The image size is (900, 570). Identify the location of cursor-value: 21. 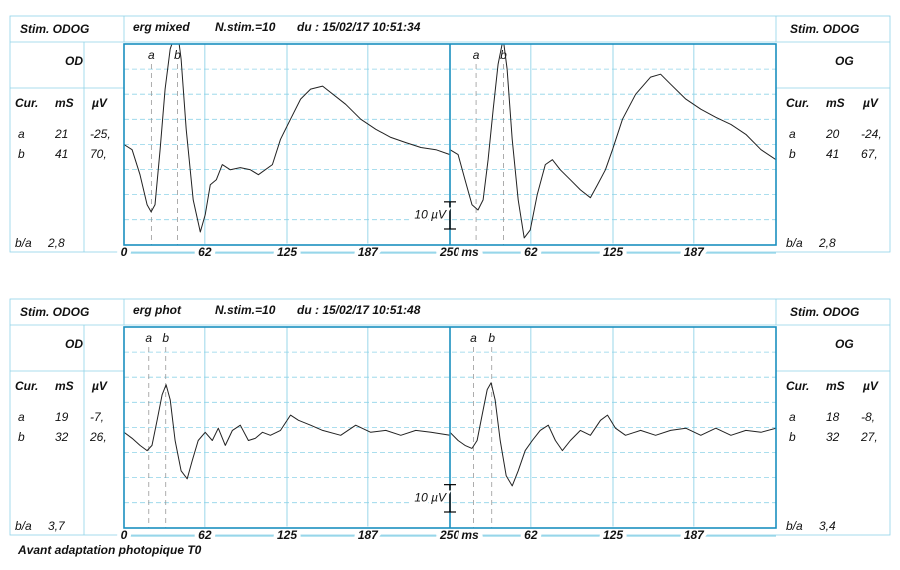
(61, 134).